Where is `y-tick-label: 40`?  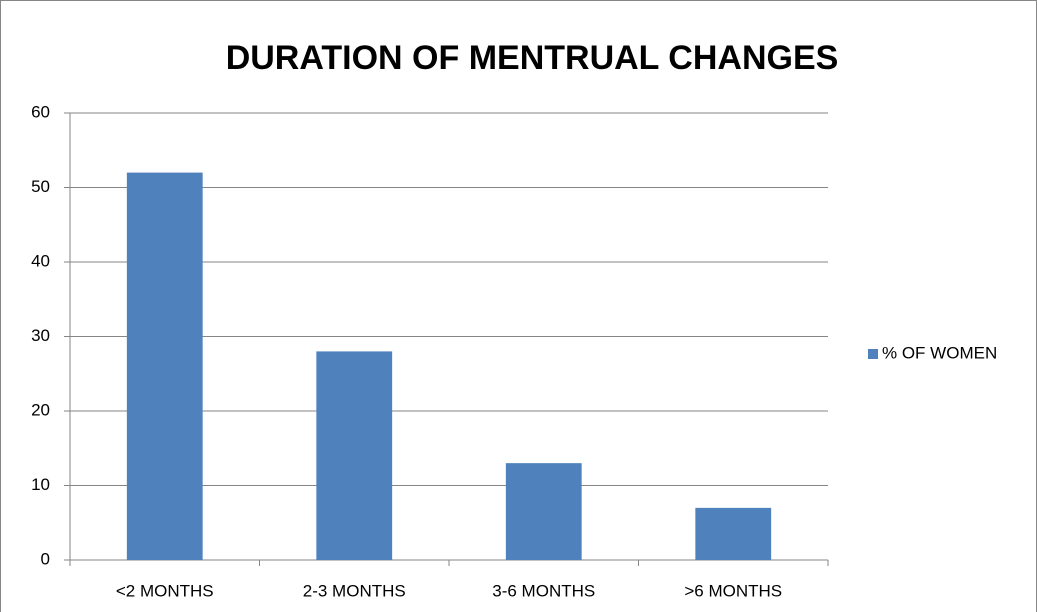 y-tick-label: 40 is located at coordinates (40, 260).